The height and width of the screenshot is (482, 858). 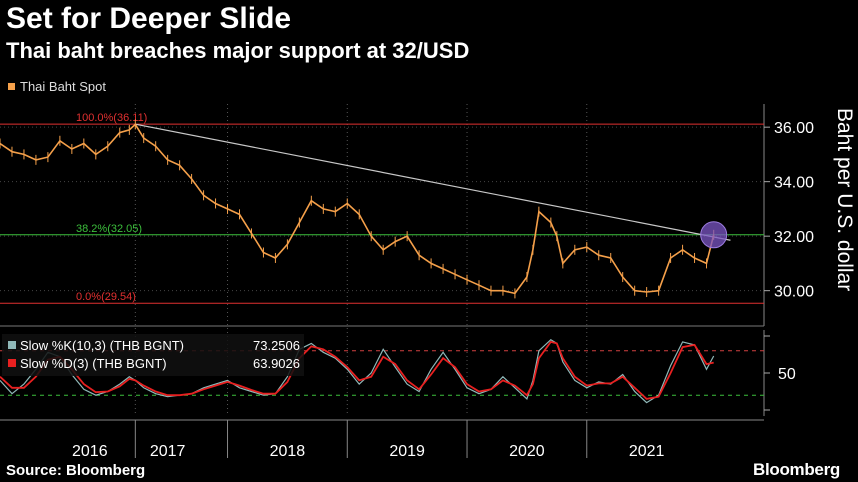 What do you see at coordinates (382, 439) in the screenshot?
I see `x-axis: 2016 2017 2018 2019 2020 2021` at bounding box center [382, 439].